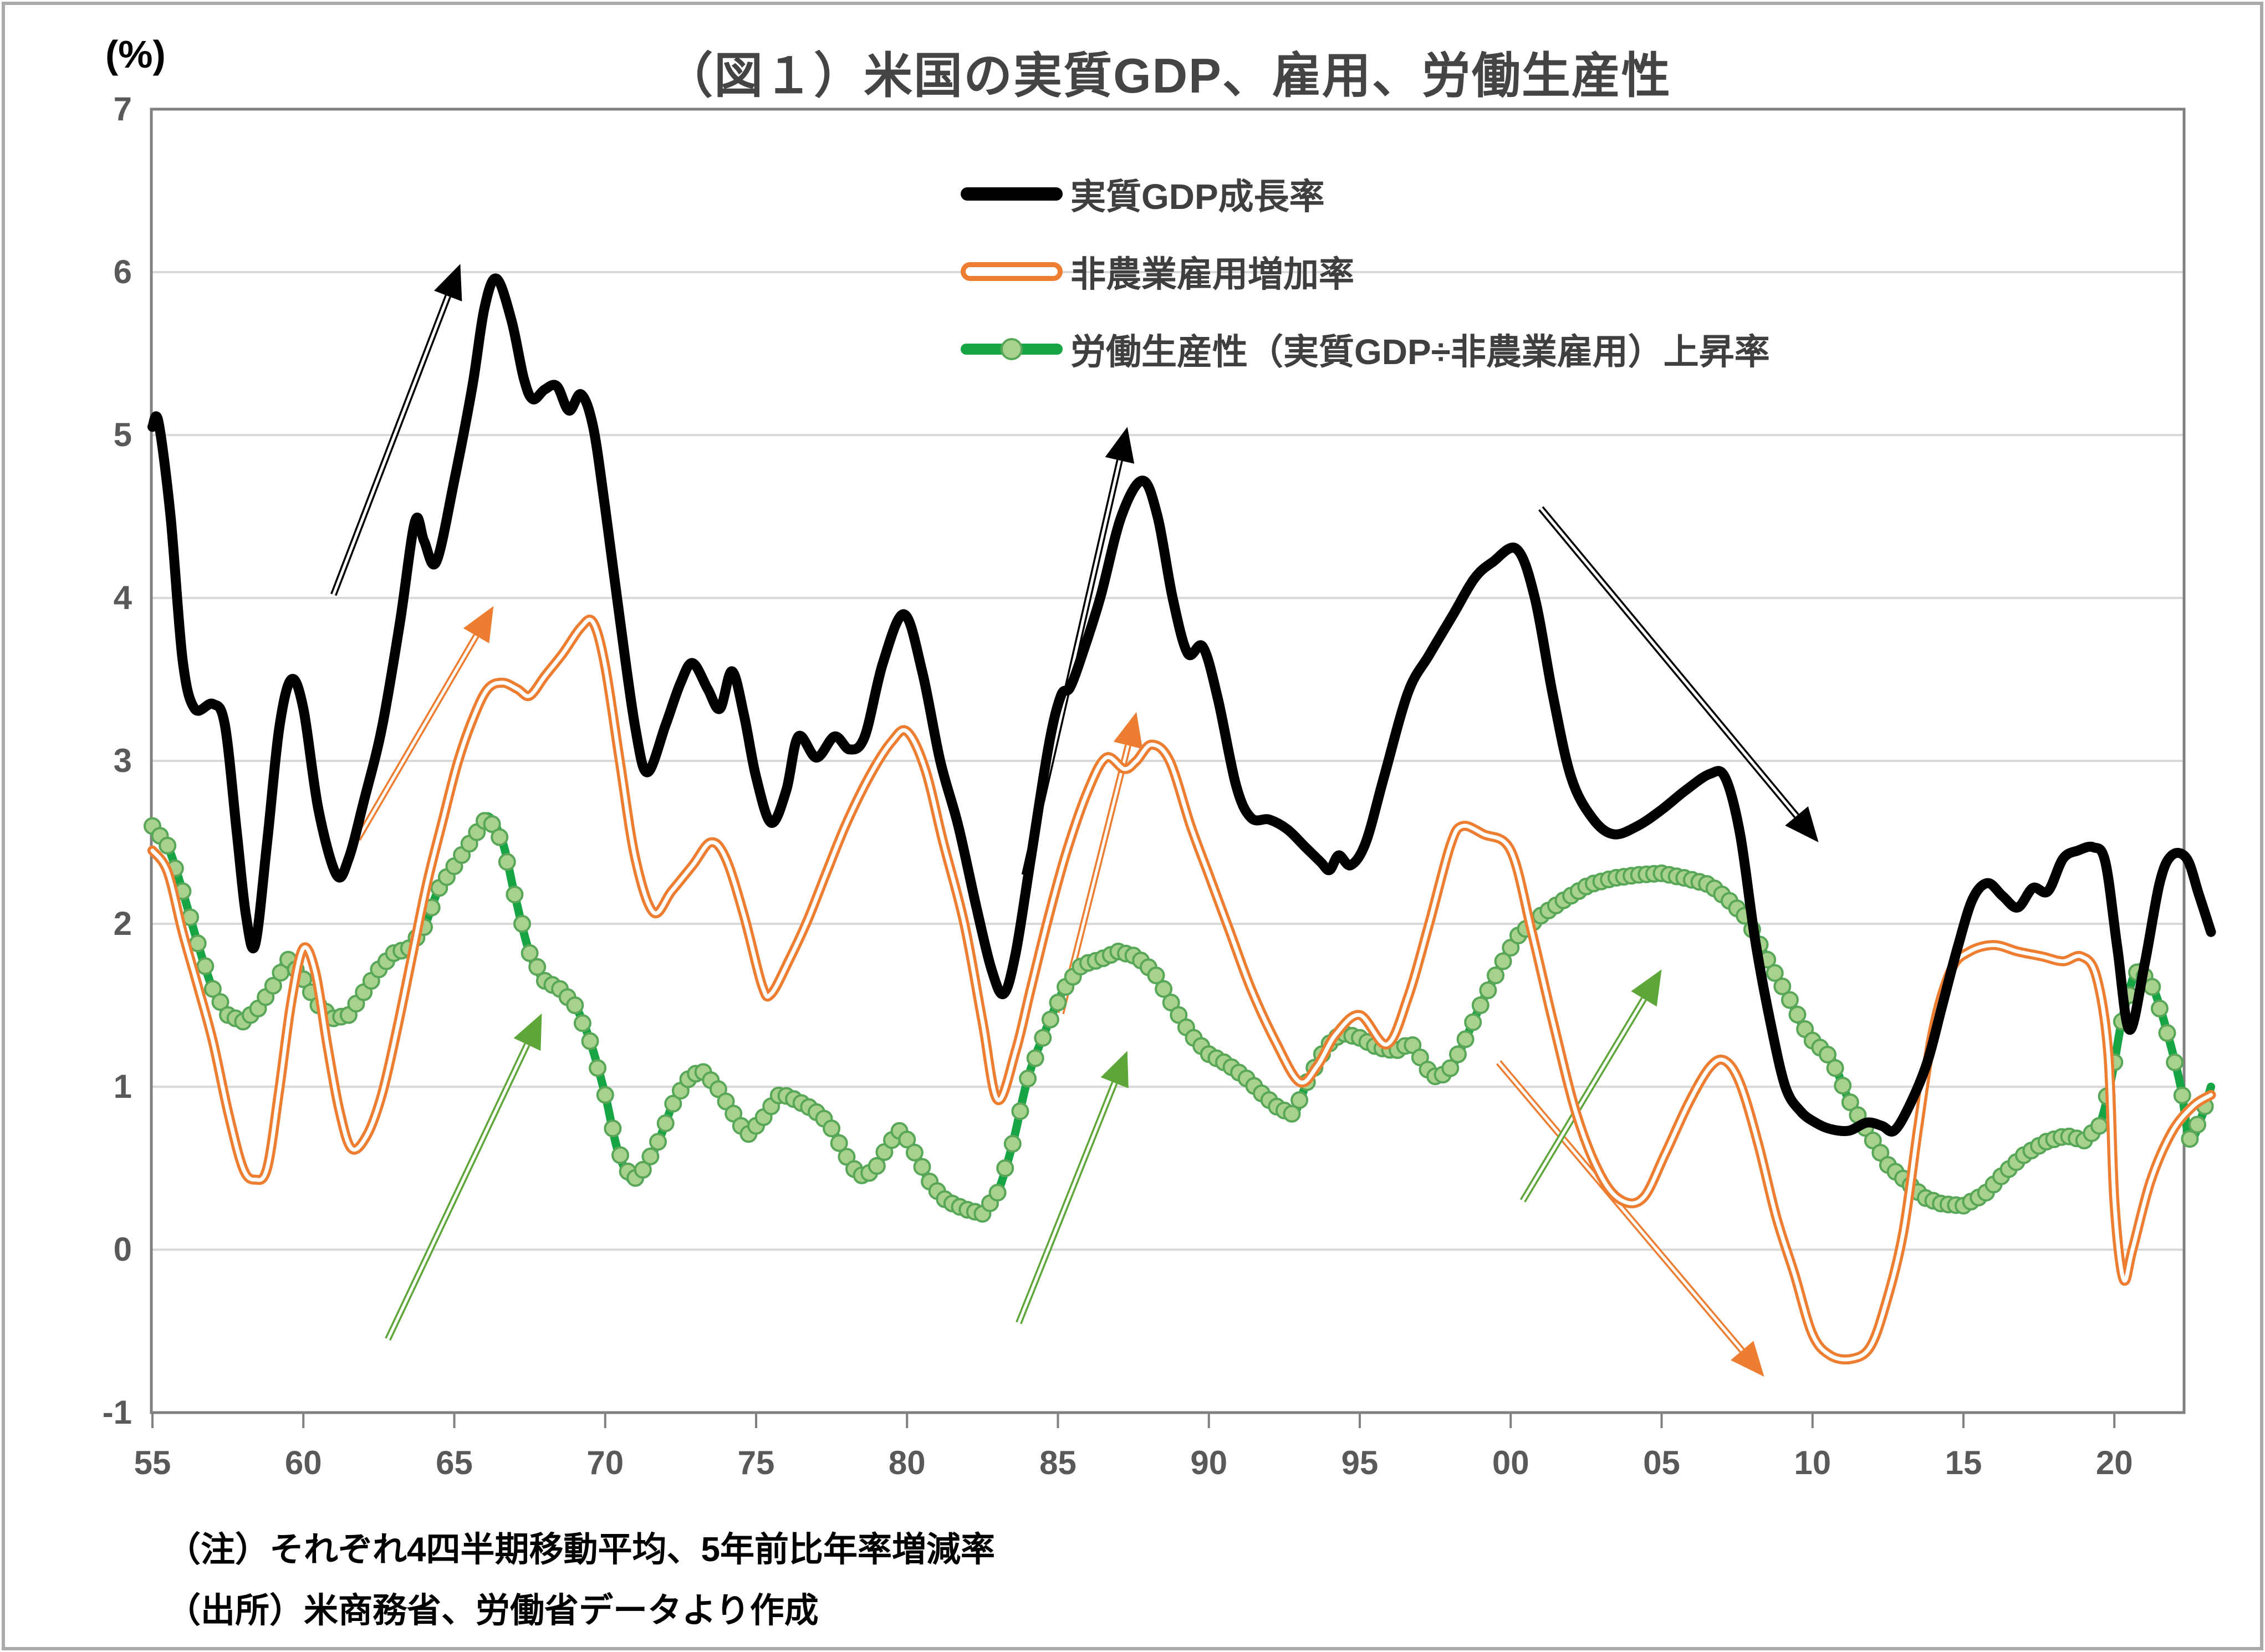 Image resolution: width=2265 pixels, height=1652 pixels. I want to click on svg-text: 7, so click(123, 109).